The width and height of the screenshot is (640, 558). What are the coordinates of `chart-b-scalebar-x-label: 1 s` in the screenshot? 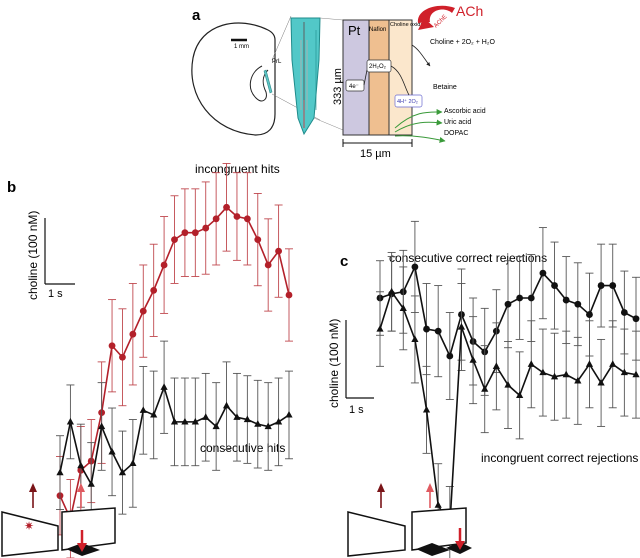 It's located at (55, 294).